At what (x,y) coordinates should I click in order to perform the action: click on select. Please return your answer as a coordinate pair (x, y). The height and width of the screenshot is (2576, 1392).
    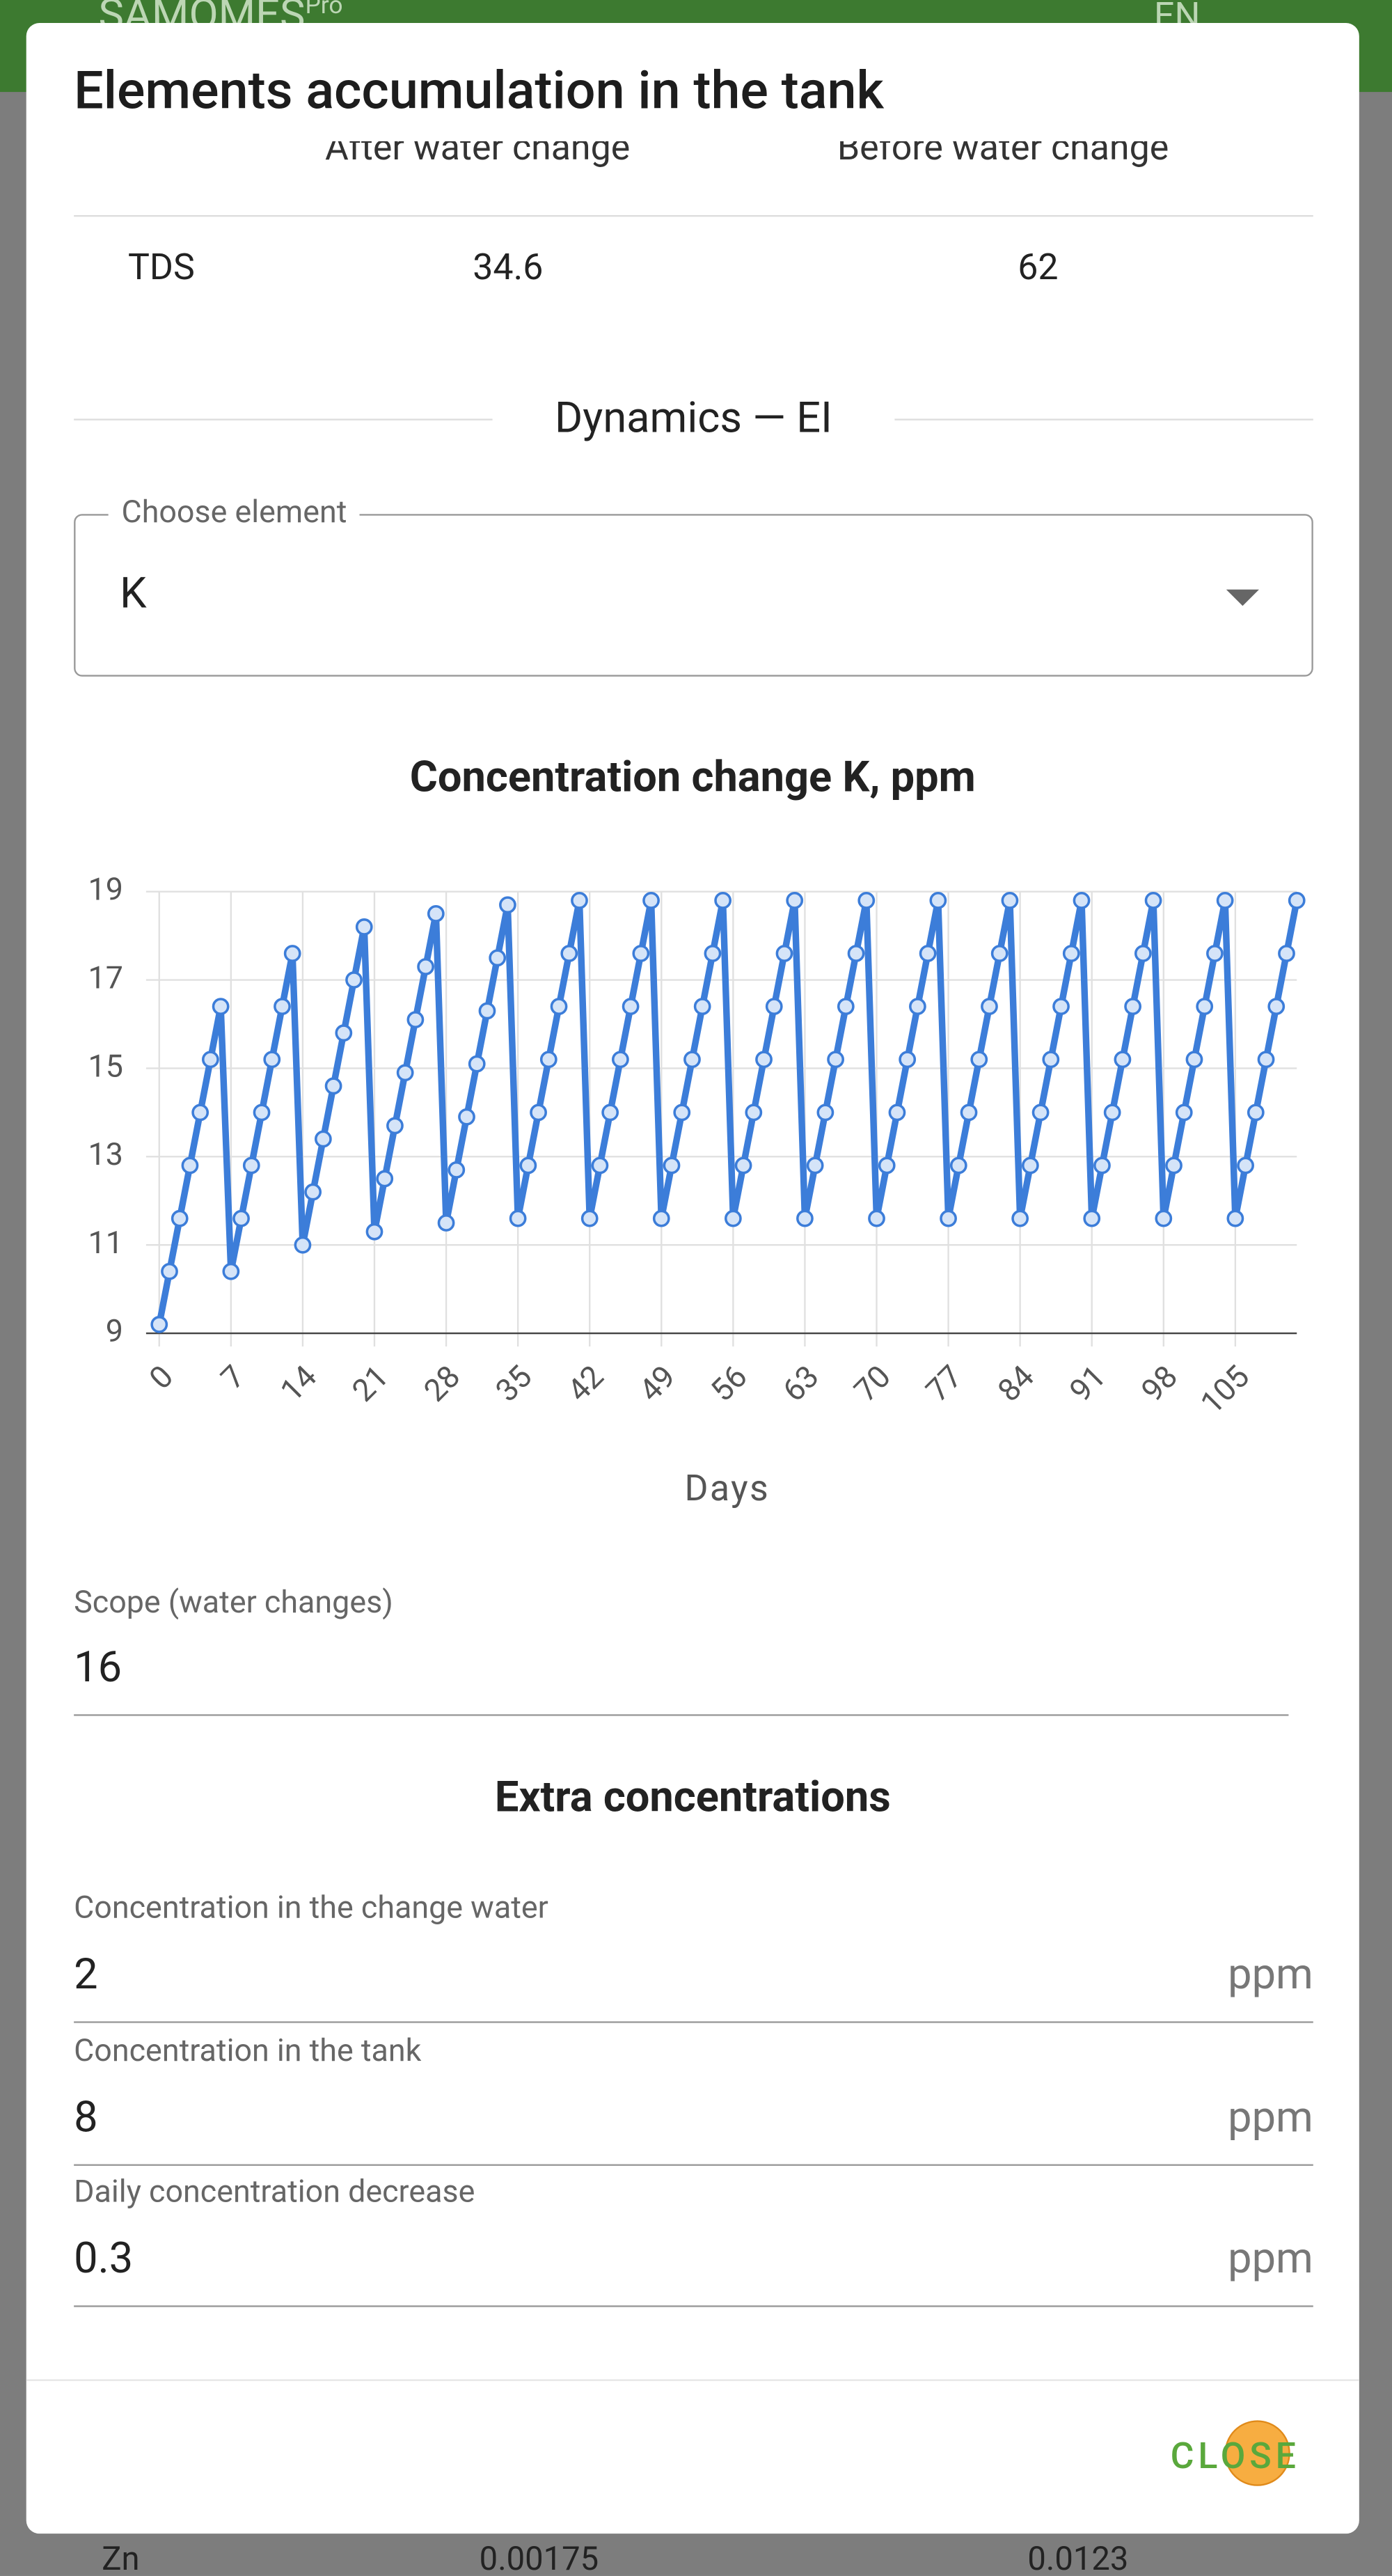
    Looking at the image, I should click on (693, 595).